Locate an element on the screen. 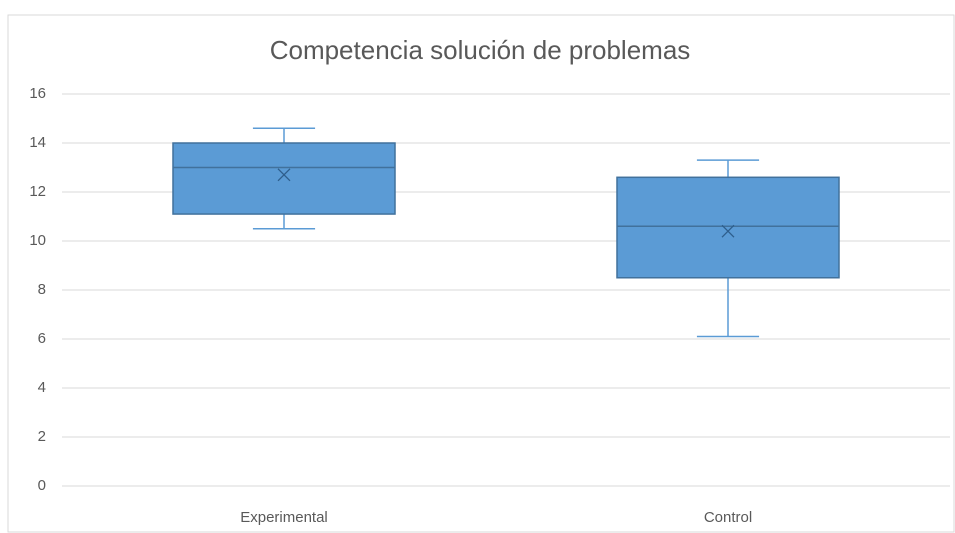 Image resolution: width=955 pixels, height=533 pixels. x-tick-label: Experimental is located at coordinates (284, 517).